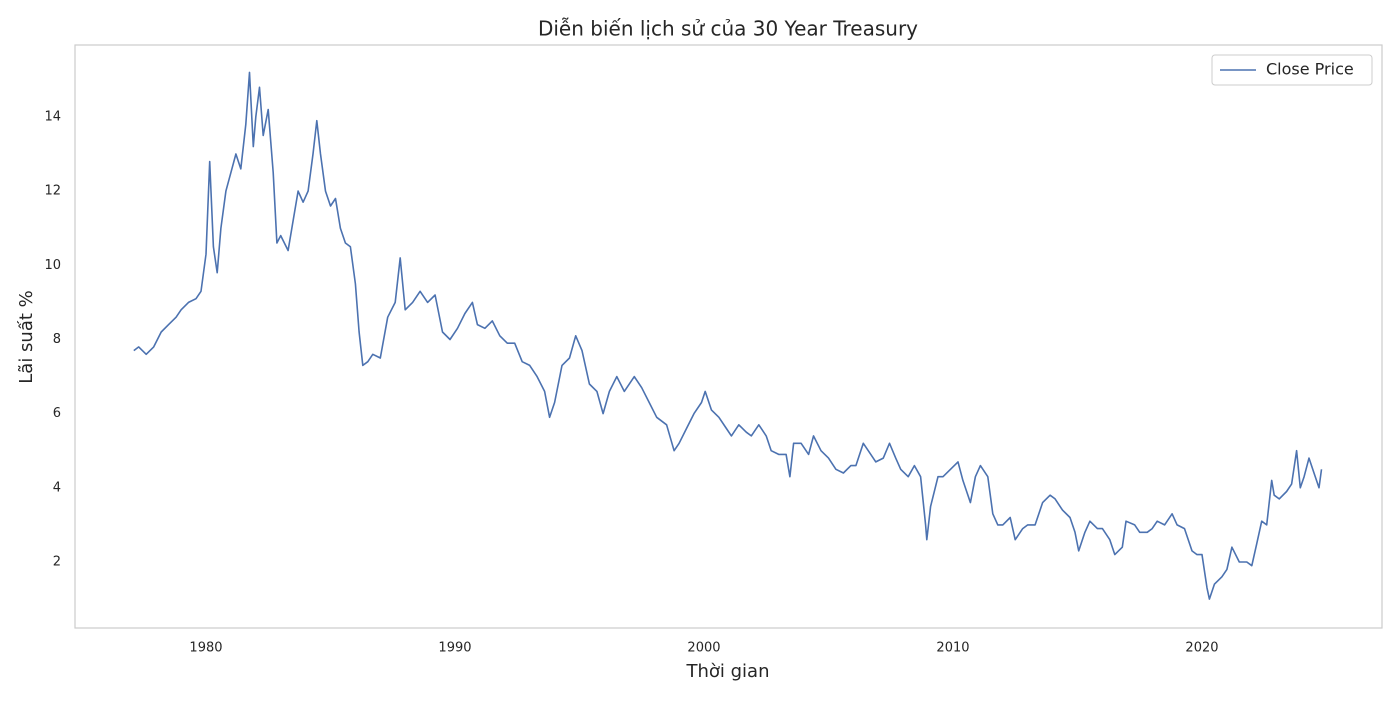 The image size is (1400, 704). What do you see at coordinates (454, 648) in the screenshot?
I see `x-tick-label: 1990` at bounding box center [454, 648].